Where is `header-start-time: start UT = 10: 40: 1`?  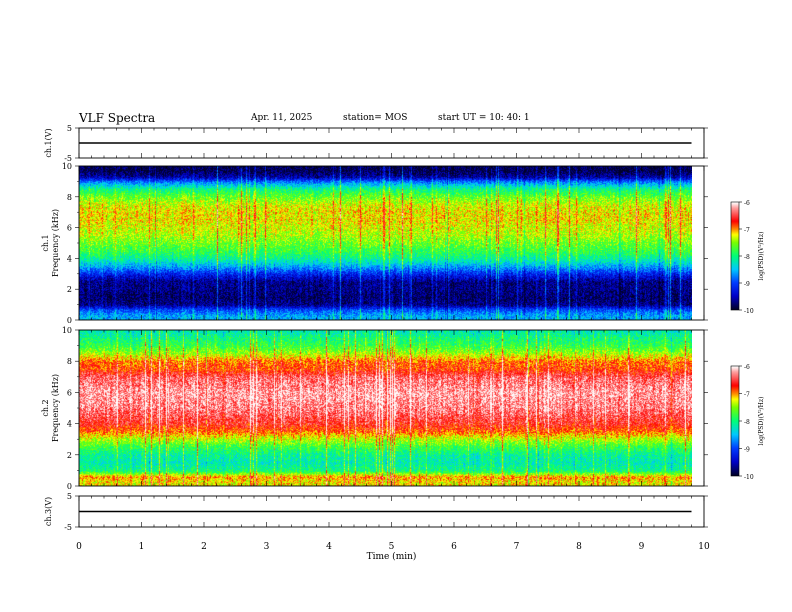
header-start-time: start UT = 10: 40: 1 is located at coordinates (484, 118).